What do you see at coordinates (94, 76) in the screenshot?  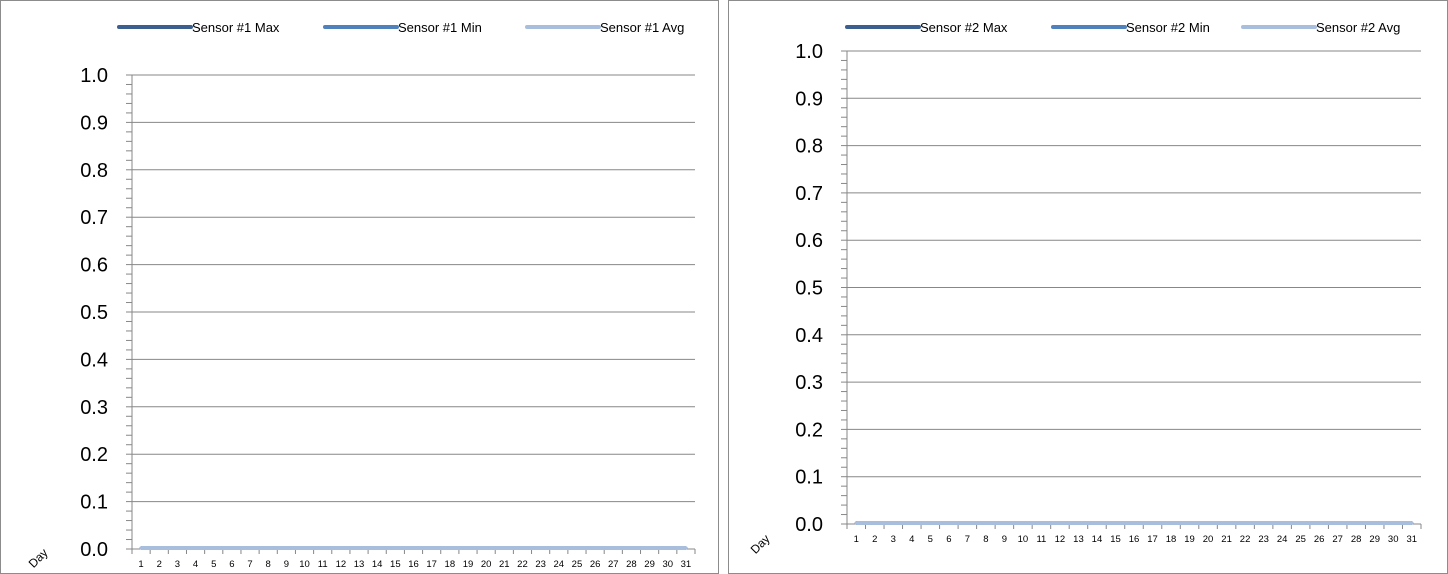 I see `y-tick-label: 1.0` at bounding box center [94, 76].